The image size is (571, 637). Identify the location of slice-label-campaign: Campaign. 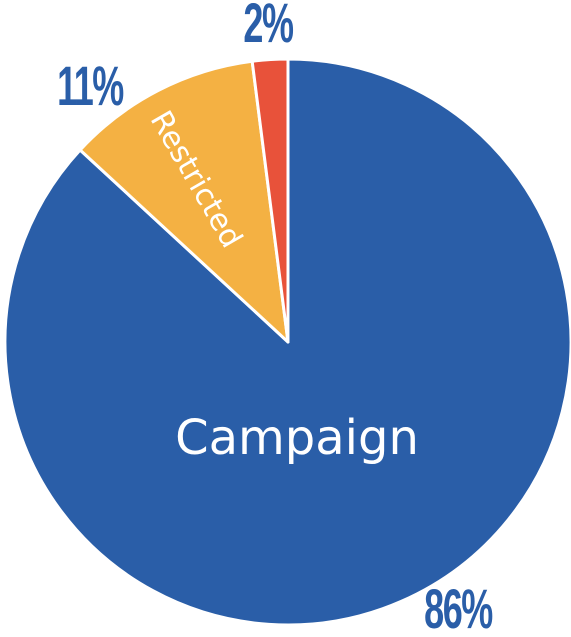
(297, 438).